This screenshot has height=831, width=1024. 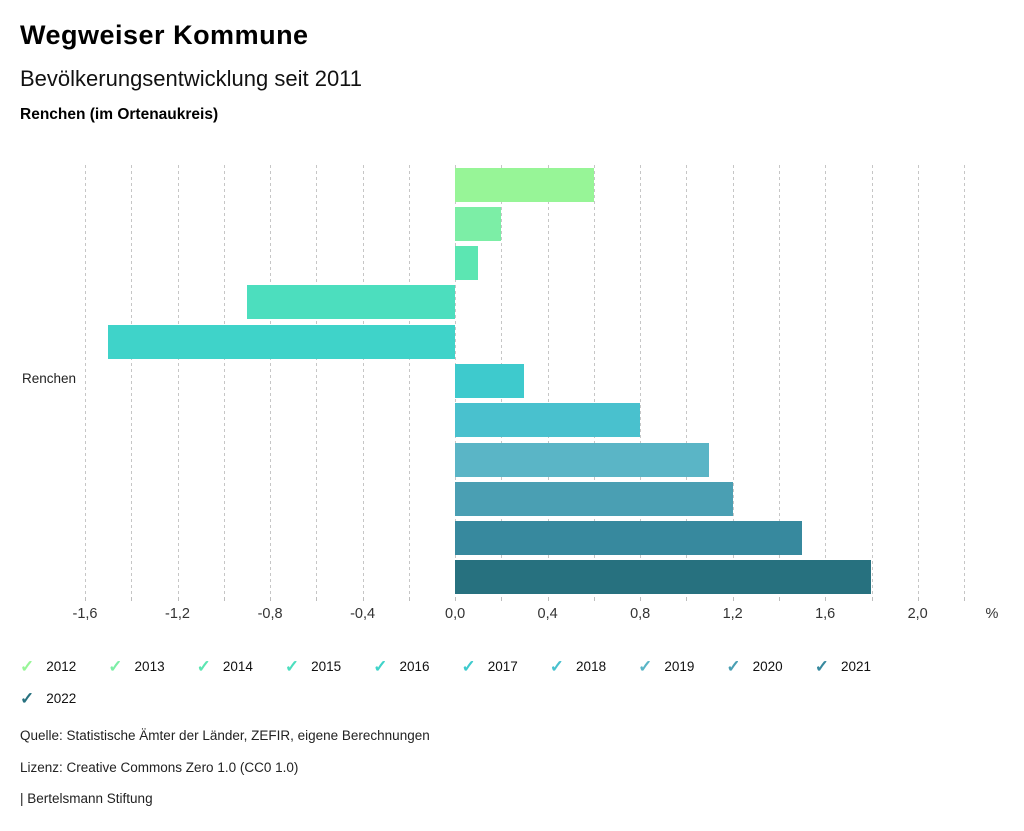 I want to click on bar-2017, so click(x=490, y=381).